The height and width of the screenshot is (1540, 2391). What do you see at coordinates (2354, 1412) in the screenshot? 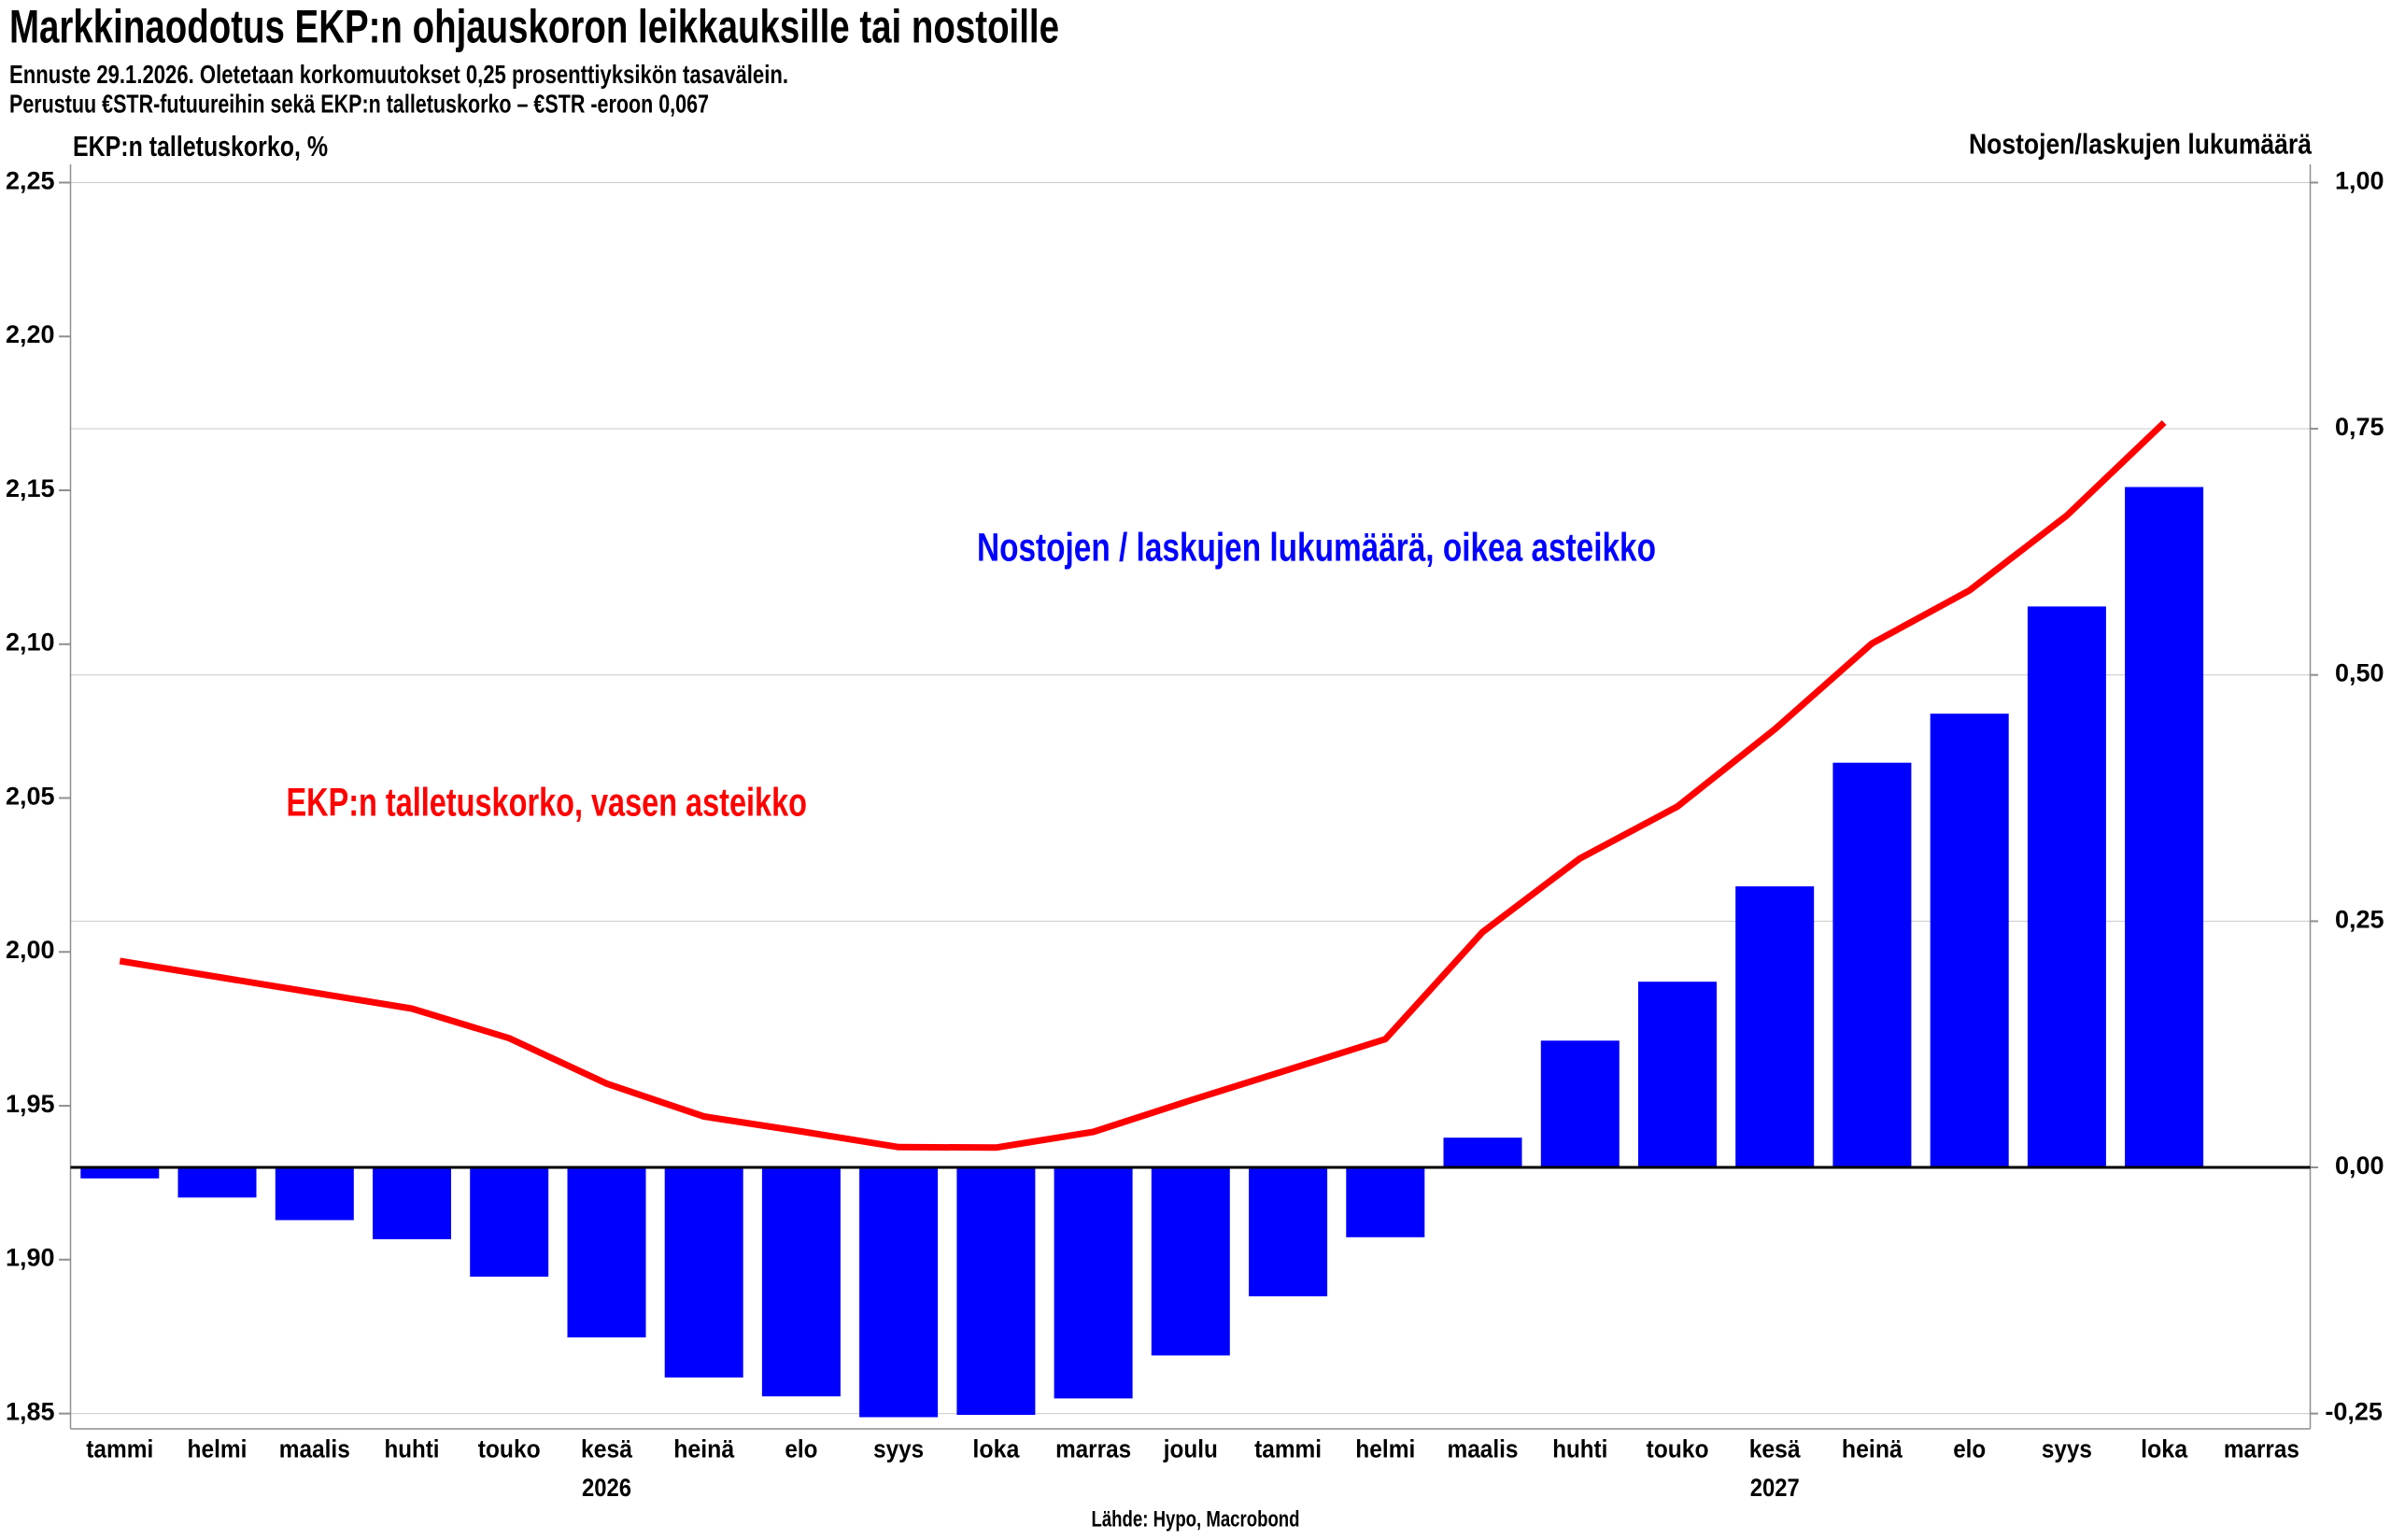
I see `svg-text: -0,25` at bounding box center [2354, 1412].